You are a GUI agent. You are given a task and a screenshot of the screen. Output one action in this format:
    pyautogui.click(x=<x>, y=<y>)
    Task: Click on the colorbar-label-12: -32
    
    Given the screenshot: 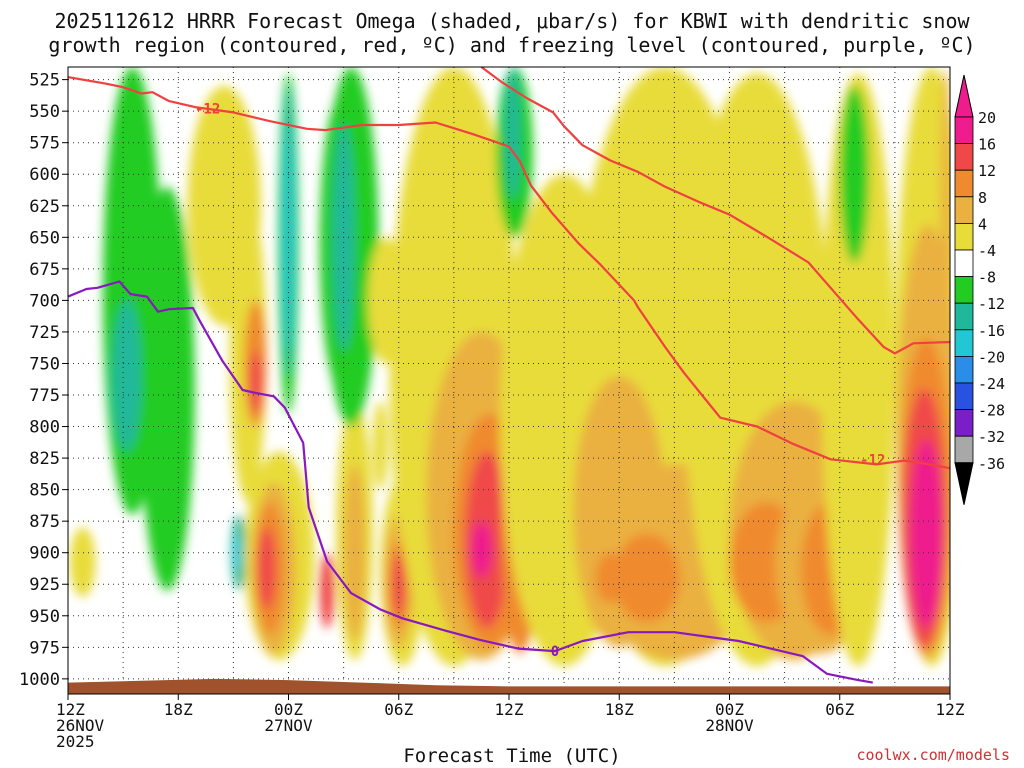 What is the action you would take?
    pyautogui.click(x=991, y=437)
    